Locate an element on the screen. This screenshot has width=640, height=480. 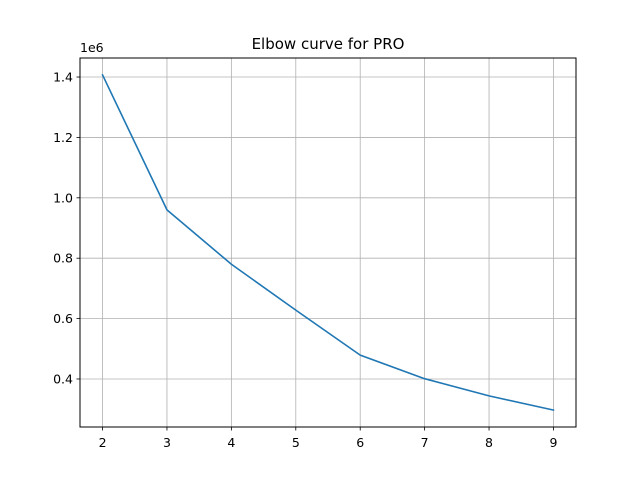
y-tick-label: 1.4 is located at coordinates (63, 77).